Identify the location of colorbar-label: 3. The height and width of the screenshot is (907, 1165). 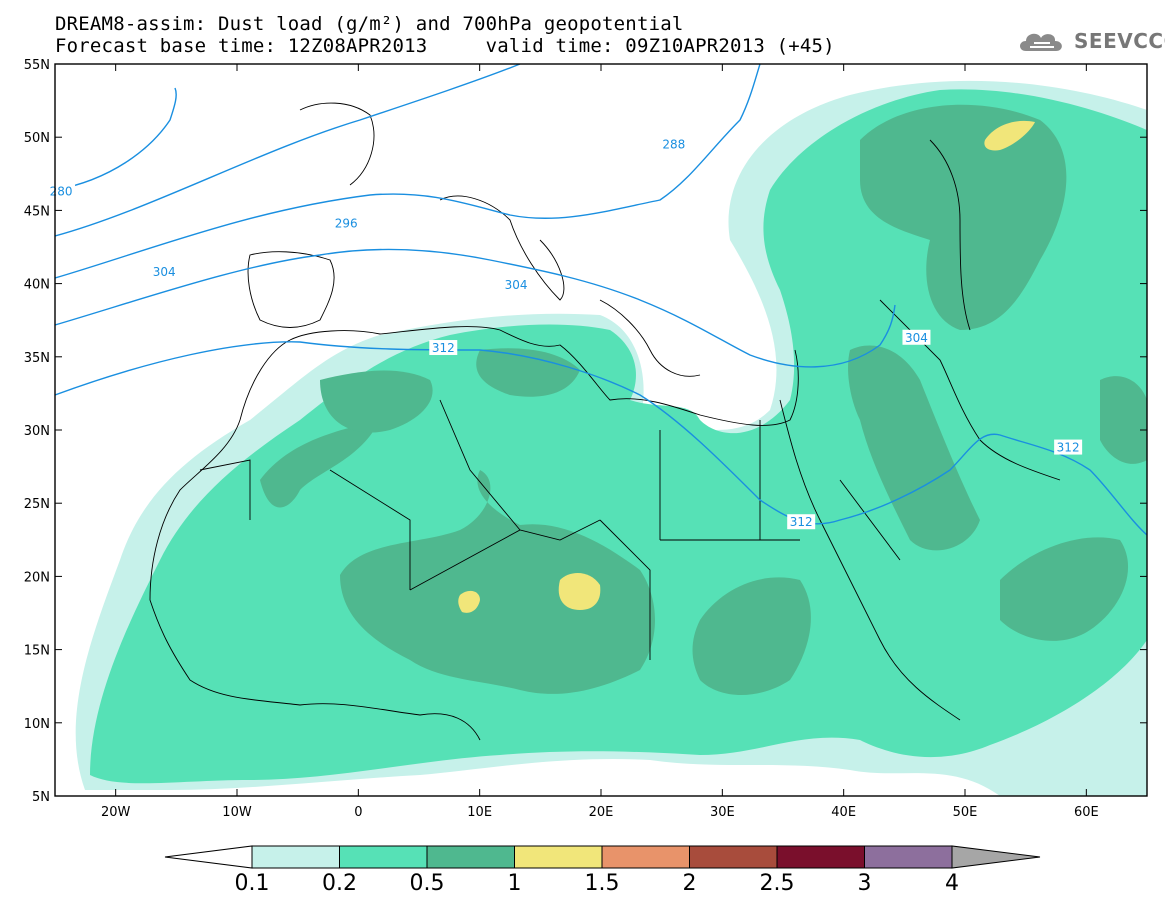
(865, 883).